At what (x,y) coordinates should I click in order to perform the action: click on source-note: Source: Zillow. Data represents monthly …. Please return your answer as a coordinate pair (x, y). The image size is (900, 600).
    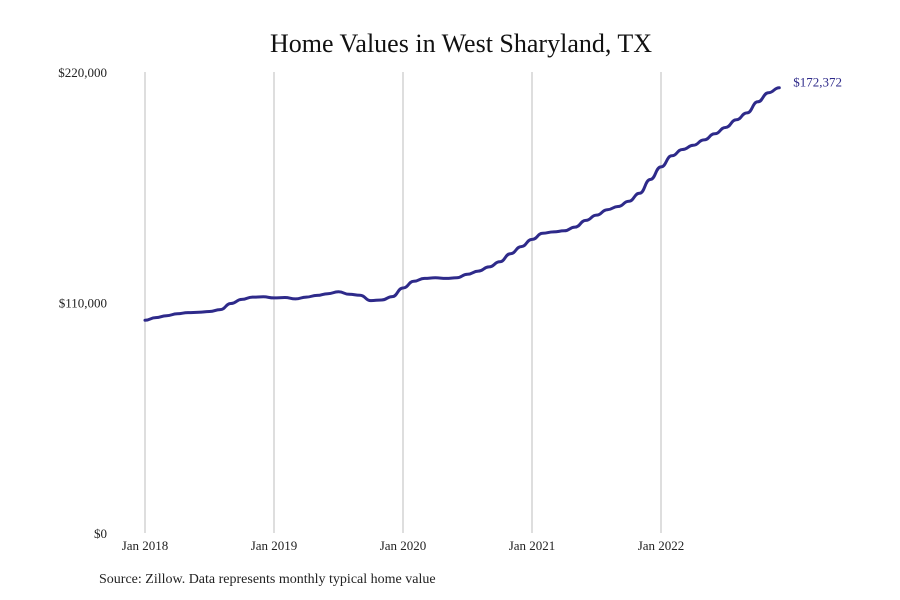
    Looking at the image, I should click on (267, 579).